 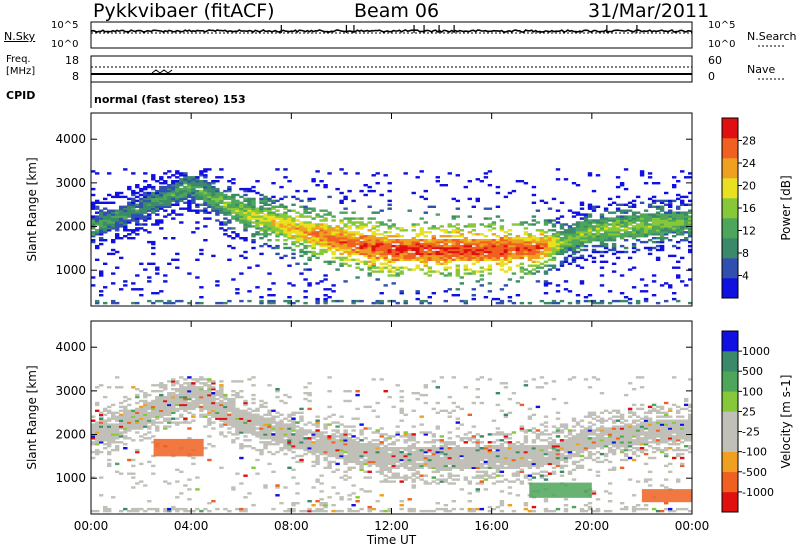 What do you see at coordinates (391, 31) in the screenshot?
I see `noise-sky-line` at bounding box center [391, 31].